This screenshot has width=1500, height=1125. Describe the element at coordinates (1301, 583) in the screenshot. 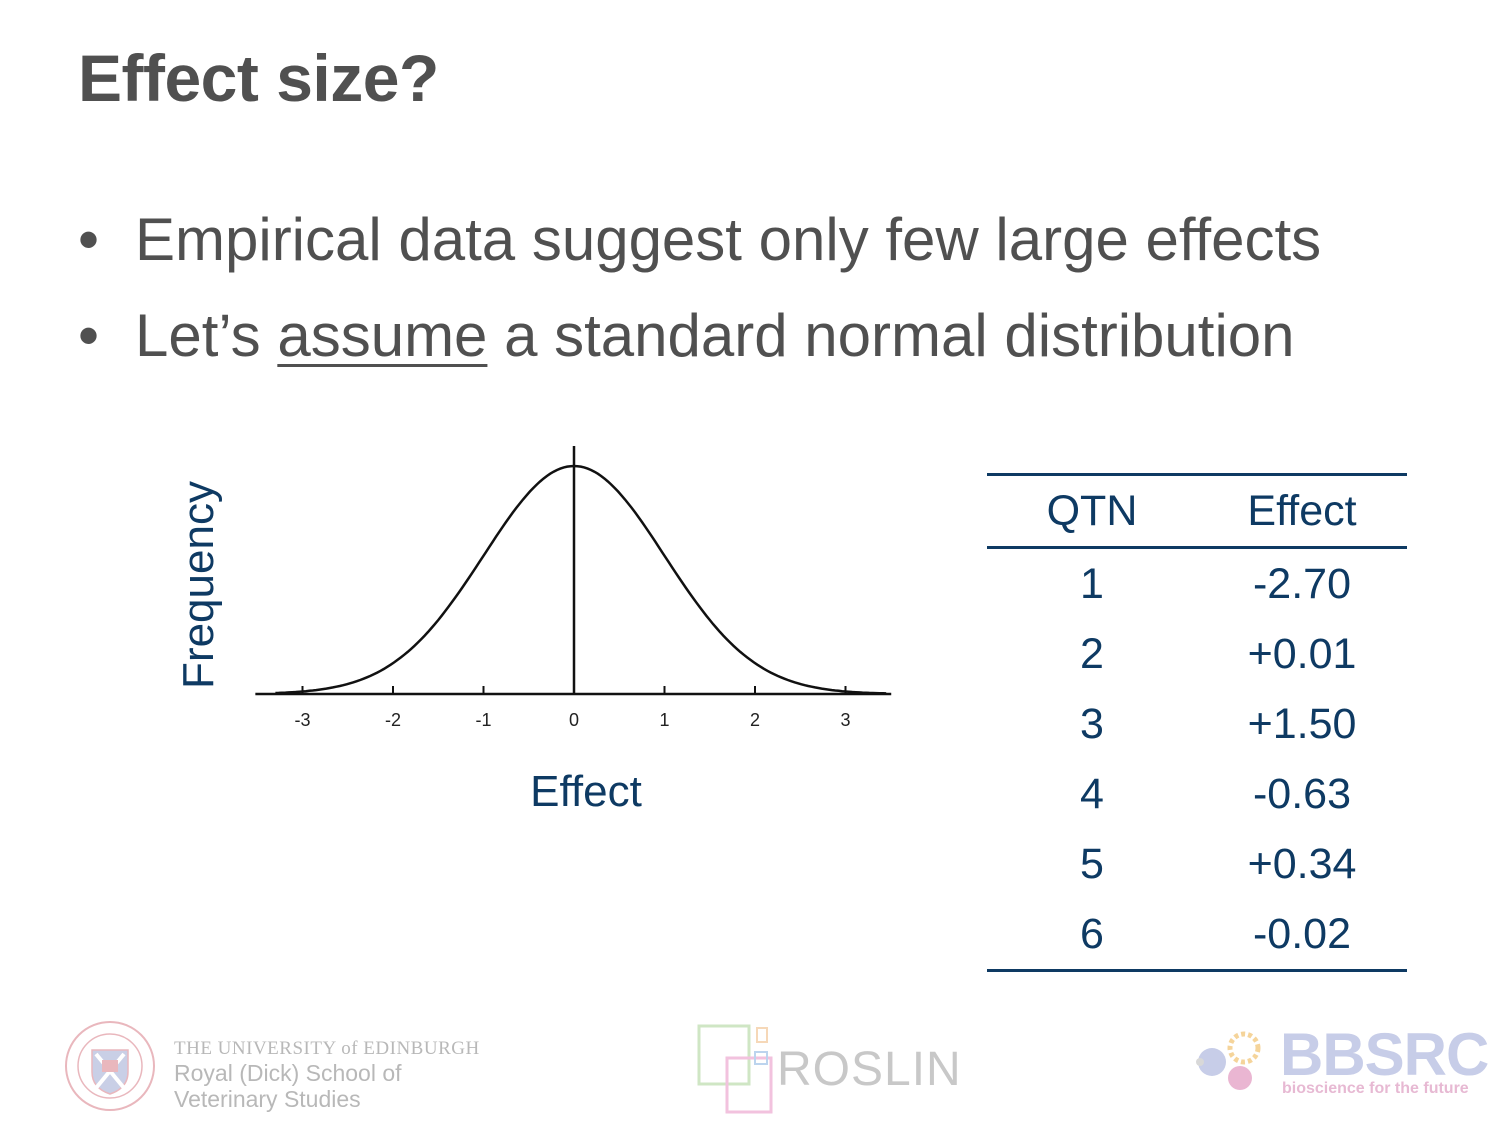

I see `effect-cell: -2.70` at that location.